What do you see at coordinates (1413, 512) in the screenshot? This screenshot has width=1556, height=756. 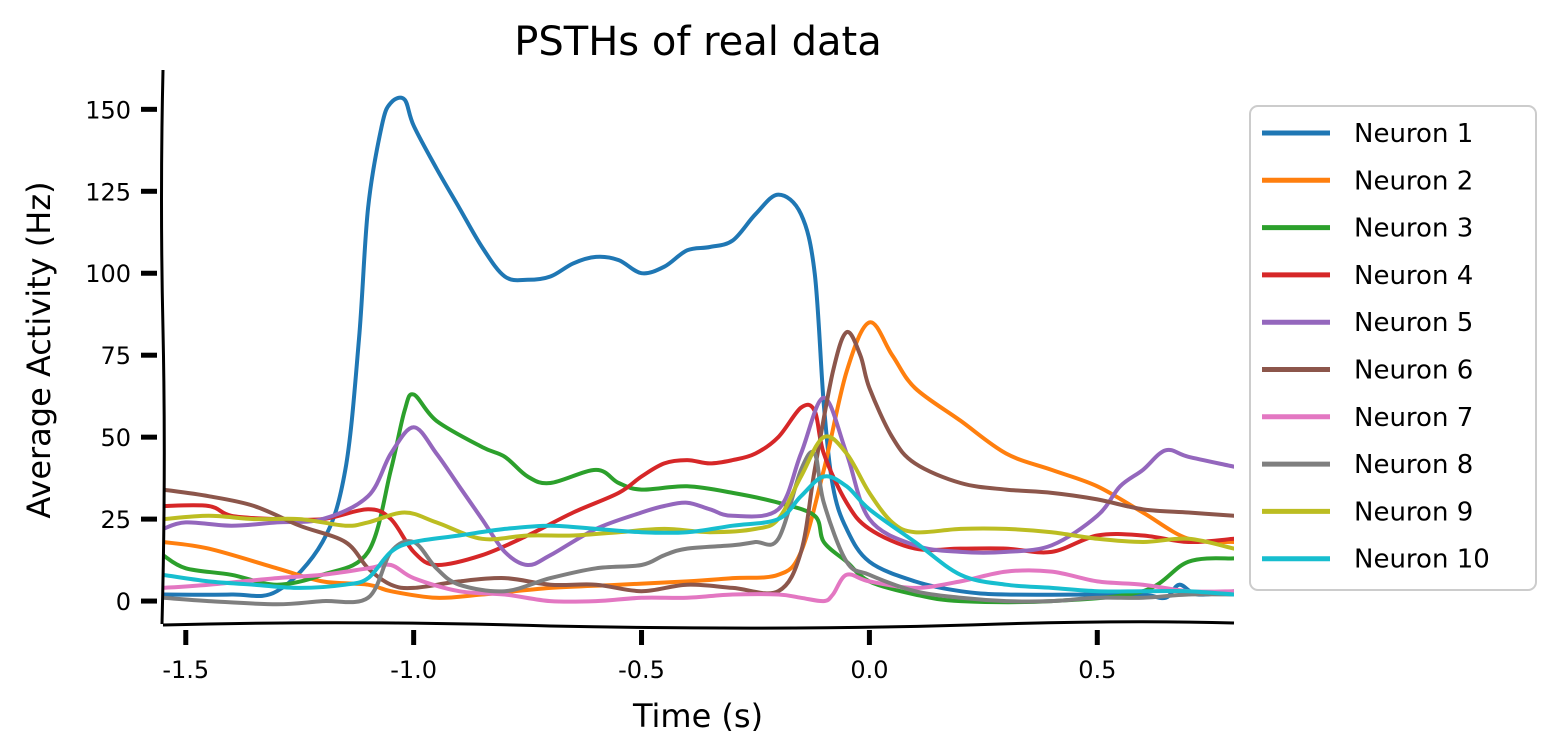 I see `legend-label-neuron-9: Neuron 9` at bounding box center [1413, 512].